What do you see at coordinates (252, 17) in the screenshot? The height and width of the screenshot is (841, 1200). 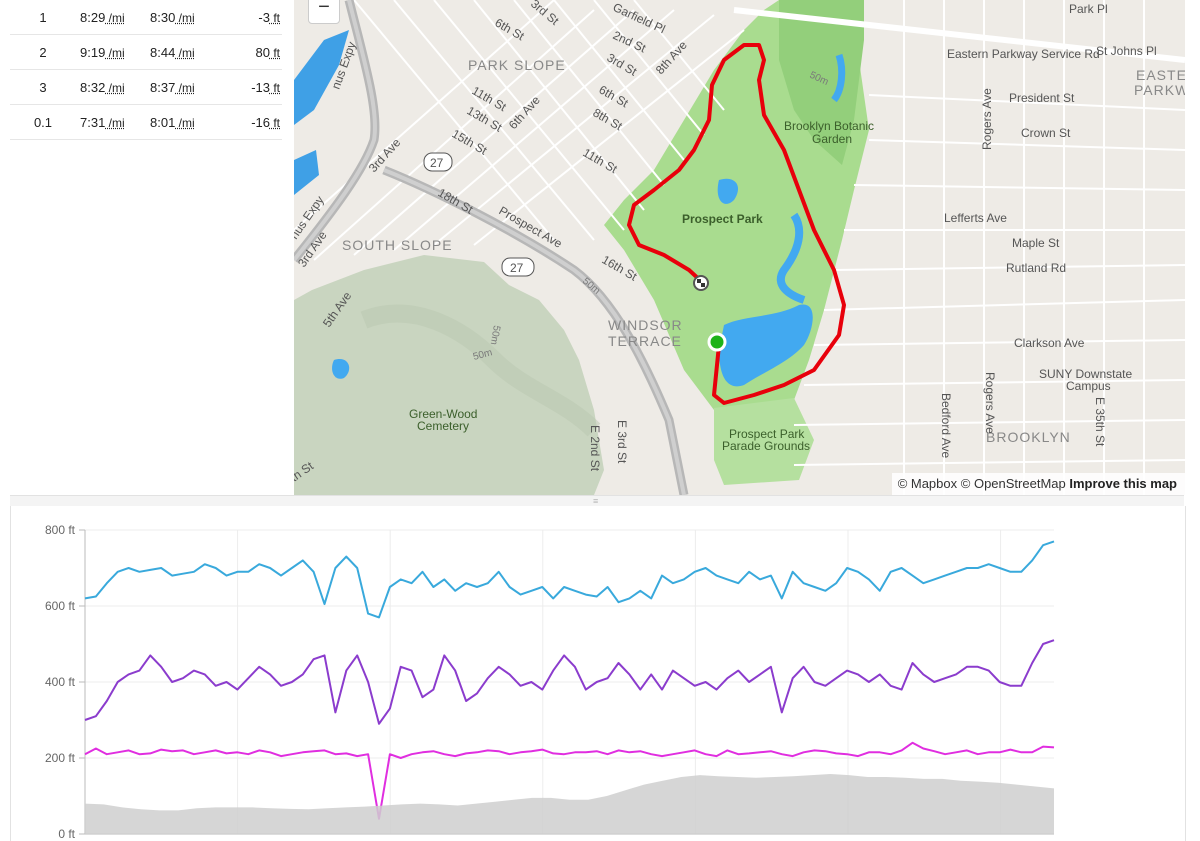 I see `split-elevation: -3 ft` at bounding box center [252, 17].